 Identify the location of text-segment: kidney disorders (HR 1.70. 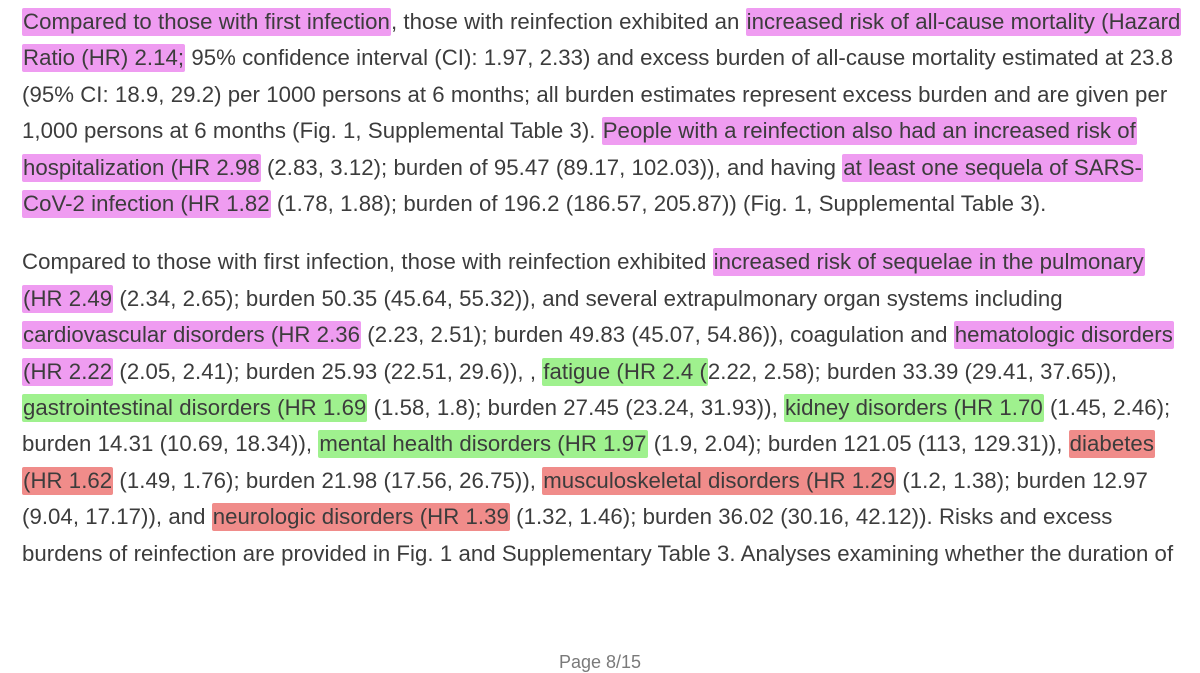
(914, 408).